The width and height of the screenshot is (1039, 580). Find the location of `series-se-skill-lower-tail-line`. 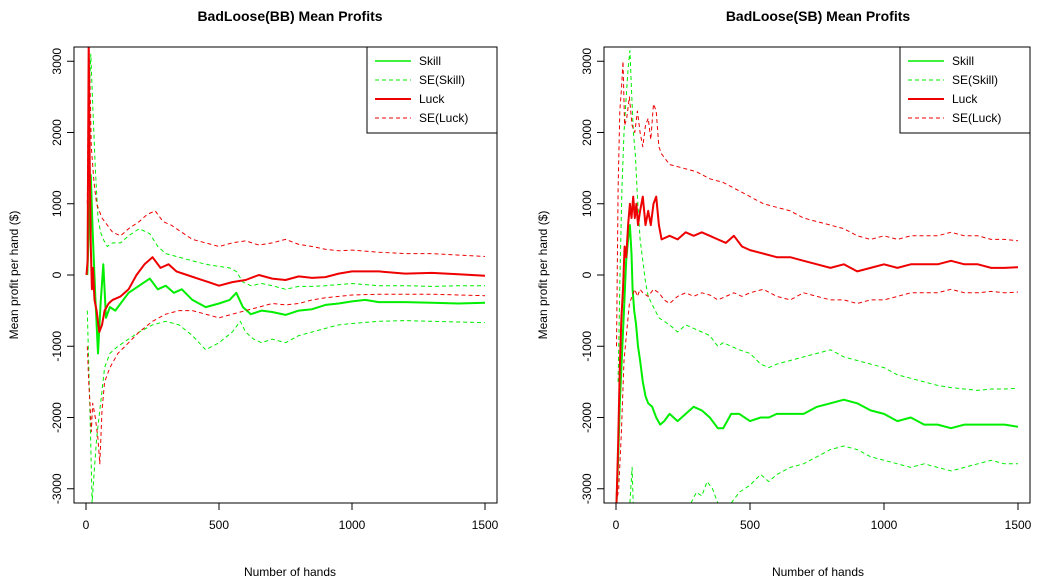

series-se-skill-lower-tail-line is located at coordinates (704, 492).